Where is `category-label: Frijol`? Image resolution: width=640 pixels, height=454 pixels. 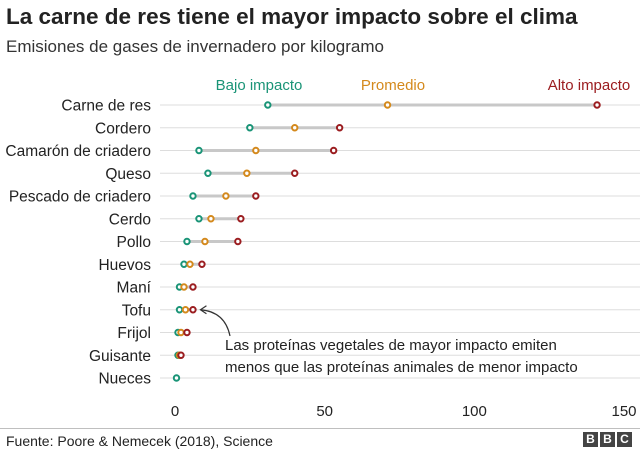 category-label: Frijol is located at coordinates (134, 333).